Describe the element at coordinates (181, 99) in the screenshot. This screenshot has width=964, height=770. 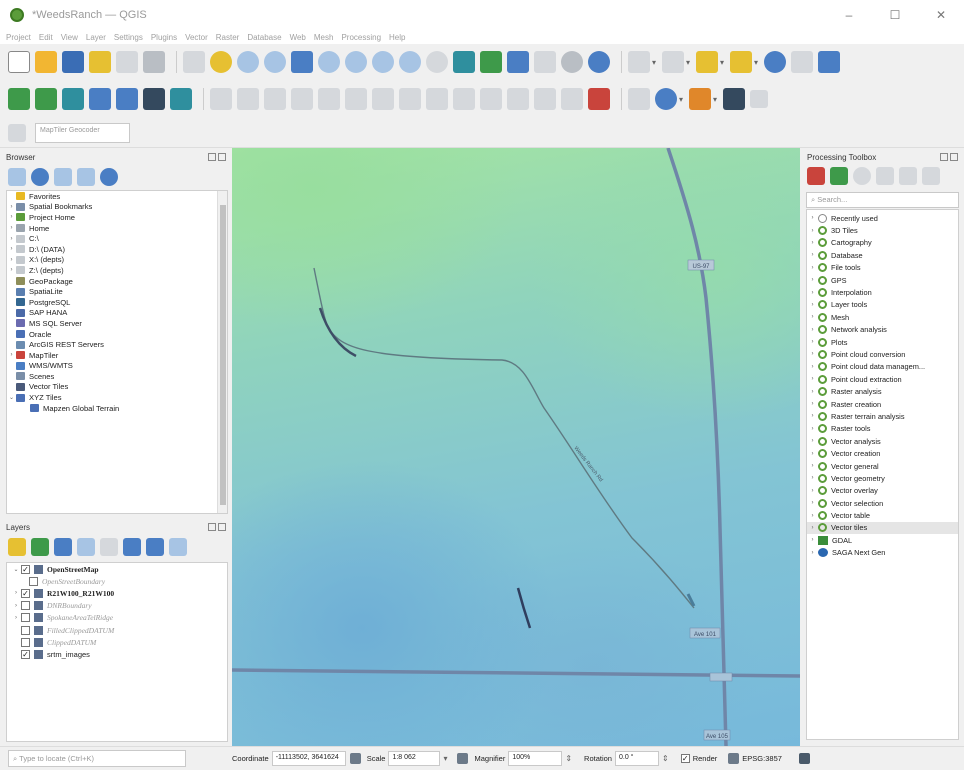
I see `add-virtual-layer-icon` at that location.